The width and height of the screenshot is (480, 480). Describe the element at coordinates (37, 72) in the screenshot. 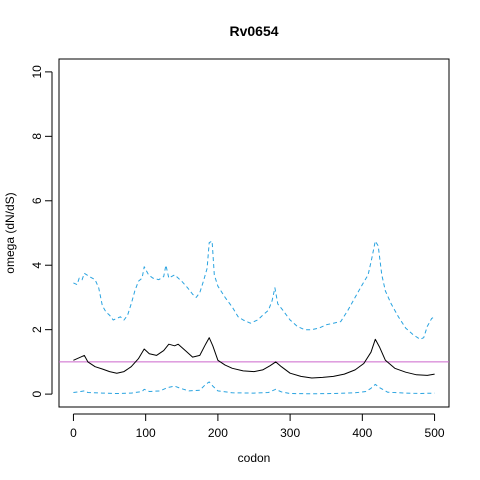

I see `y-tick-label: 10` at that location.